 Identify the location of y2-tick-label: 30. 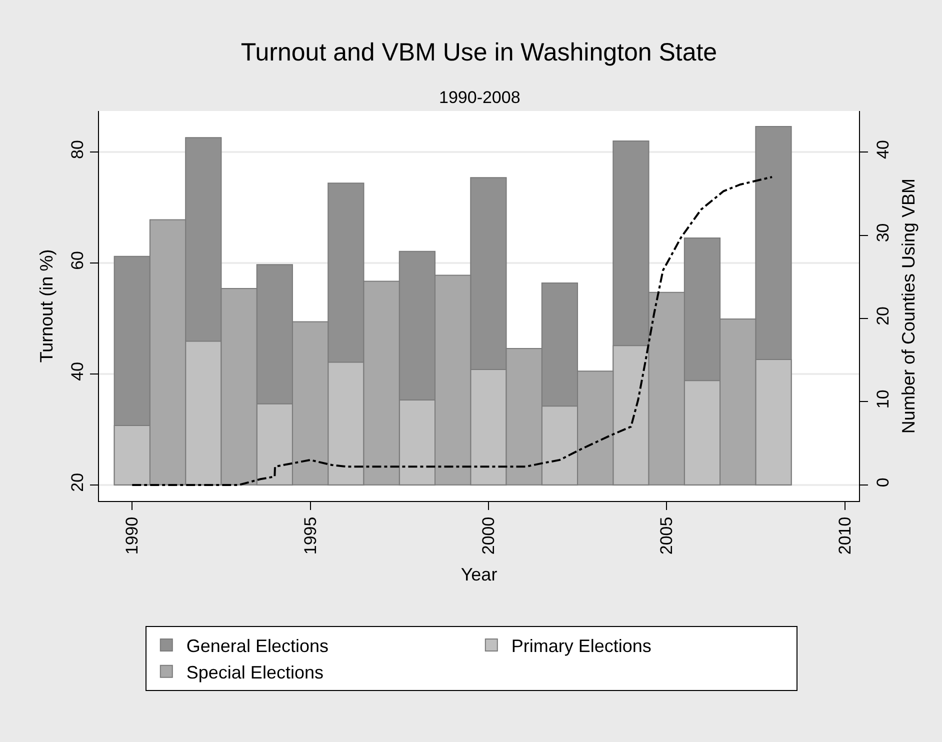
(882, 232).